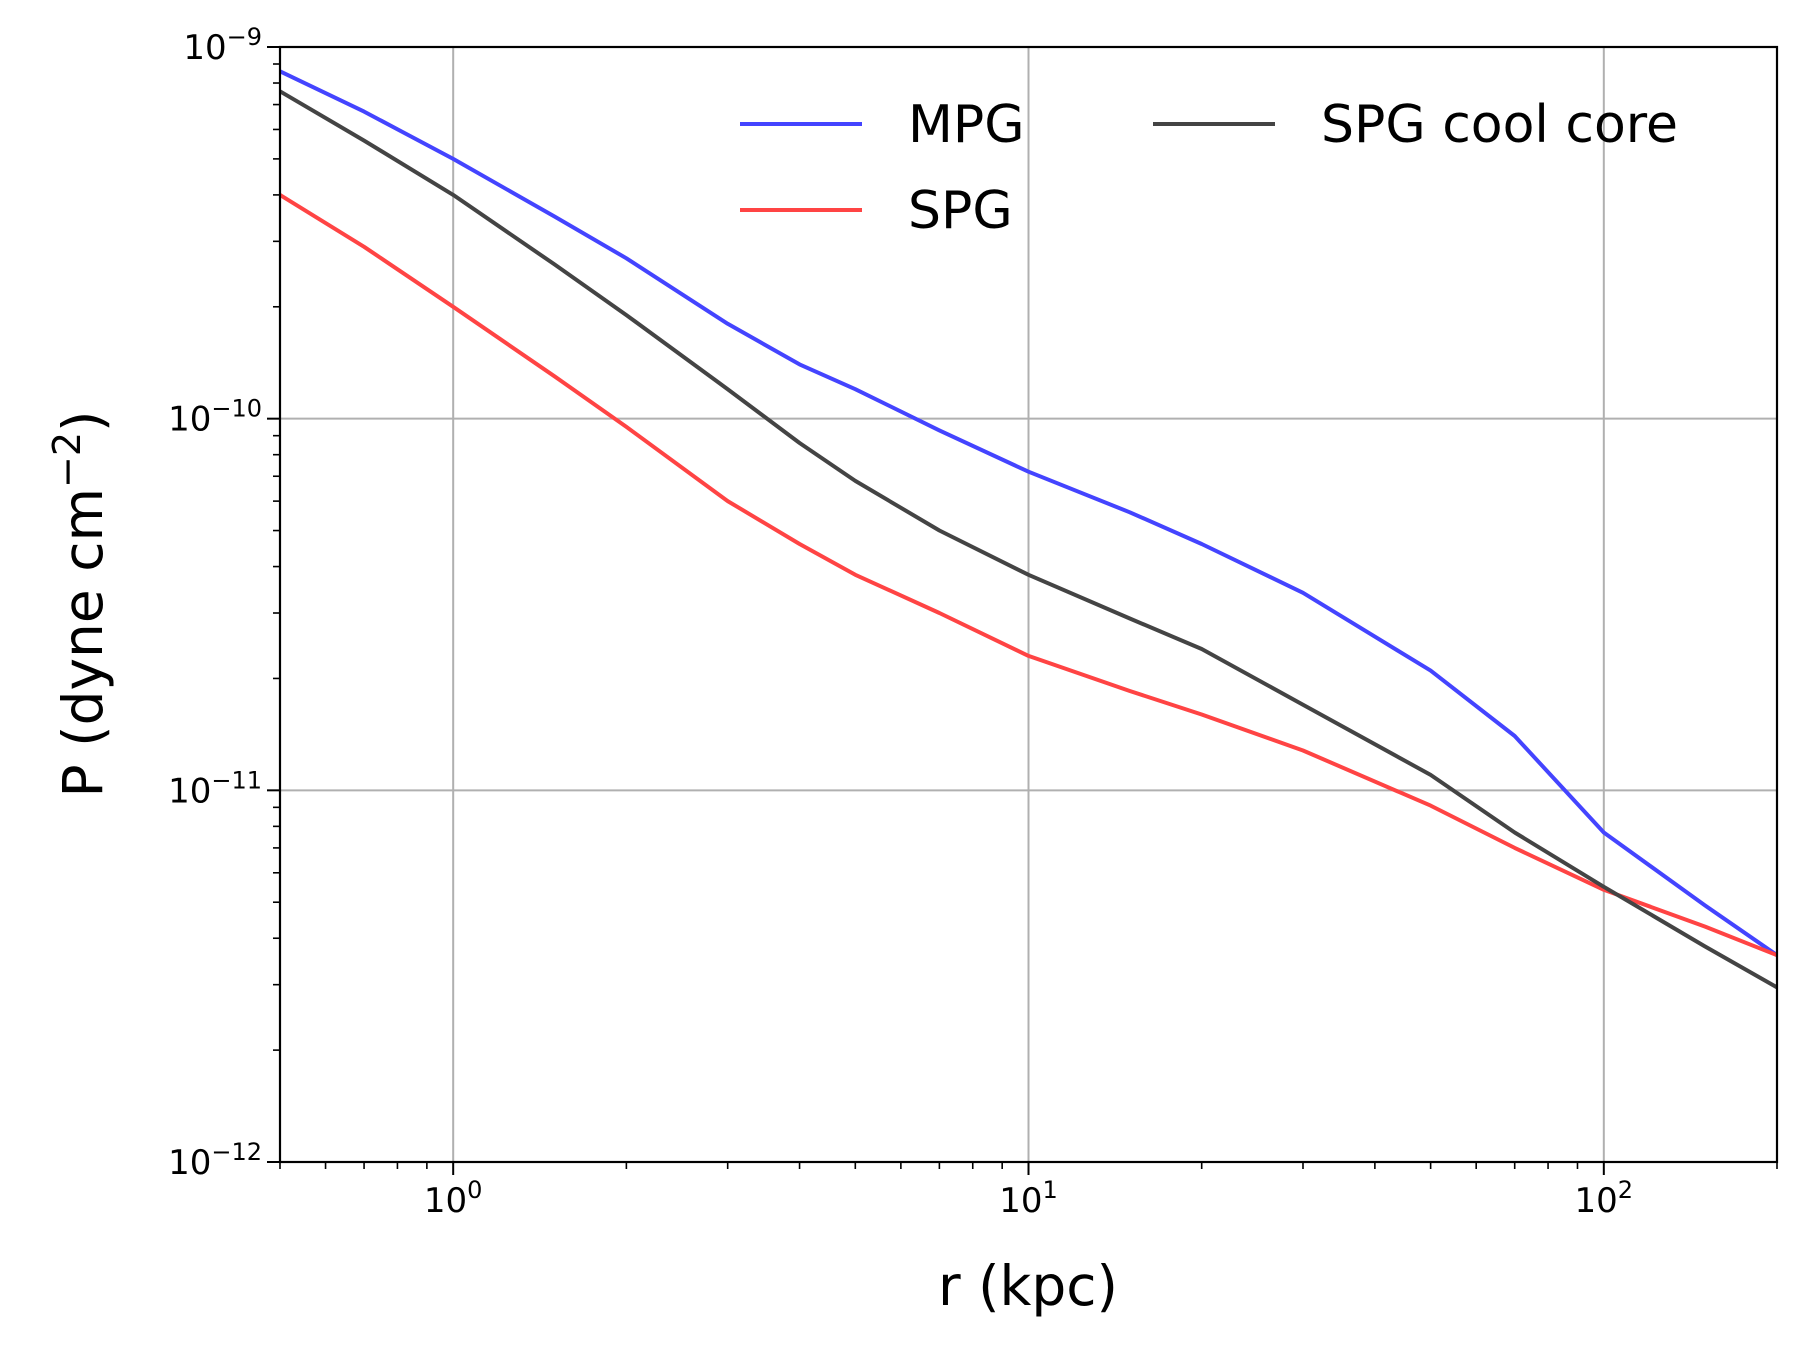  What do you see at coordinates (67, 460) in the screenshot?
I see `y-axis-title-exponent: −2` at bounding box center [67, 460].